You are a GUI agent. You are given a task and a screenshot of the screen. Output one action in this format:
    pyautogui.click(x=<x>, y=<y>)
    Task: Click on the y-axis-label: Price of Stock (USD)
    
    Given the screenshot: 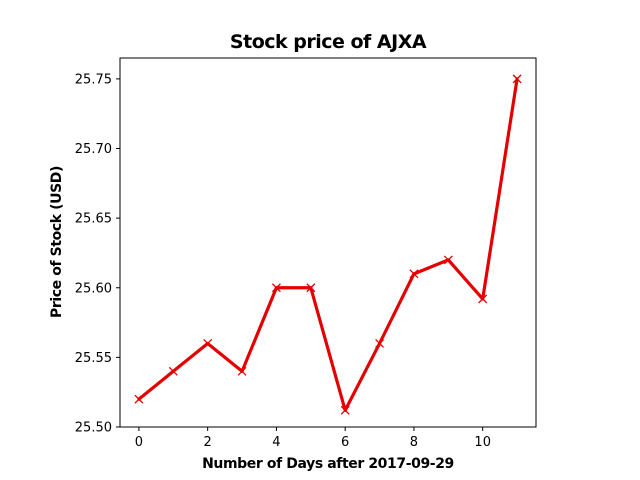 What is the action you would take?
    pyautogui.click(x=57, y=242)
    